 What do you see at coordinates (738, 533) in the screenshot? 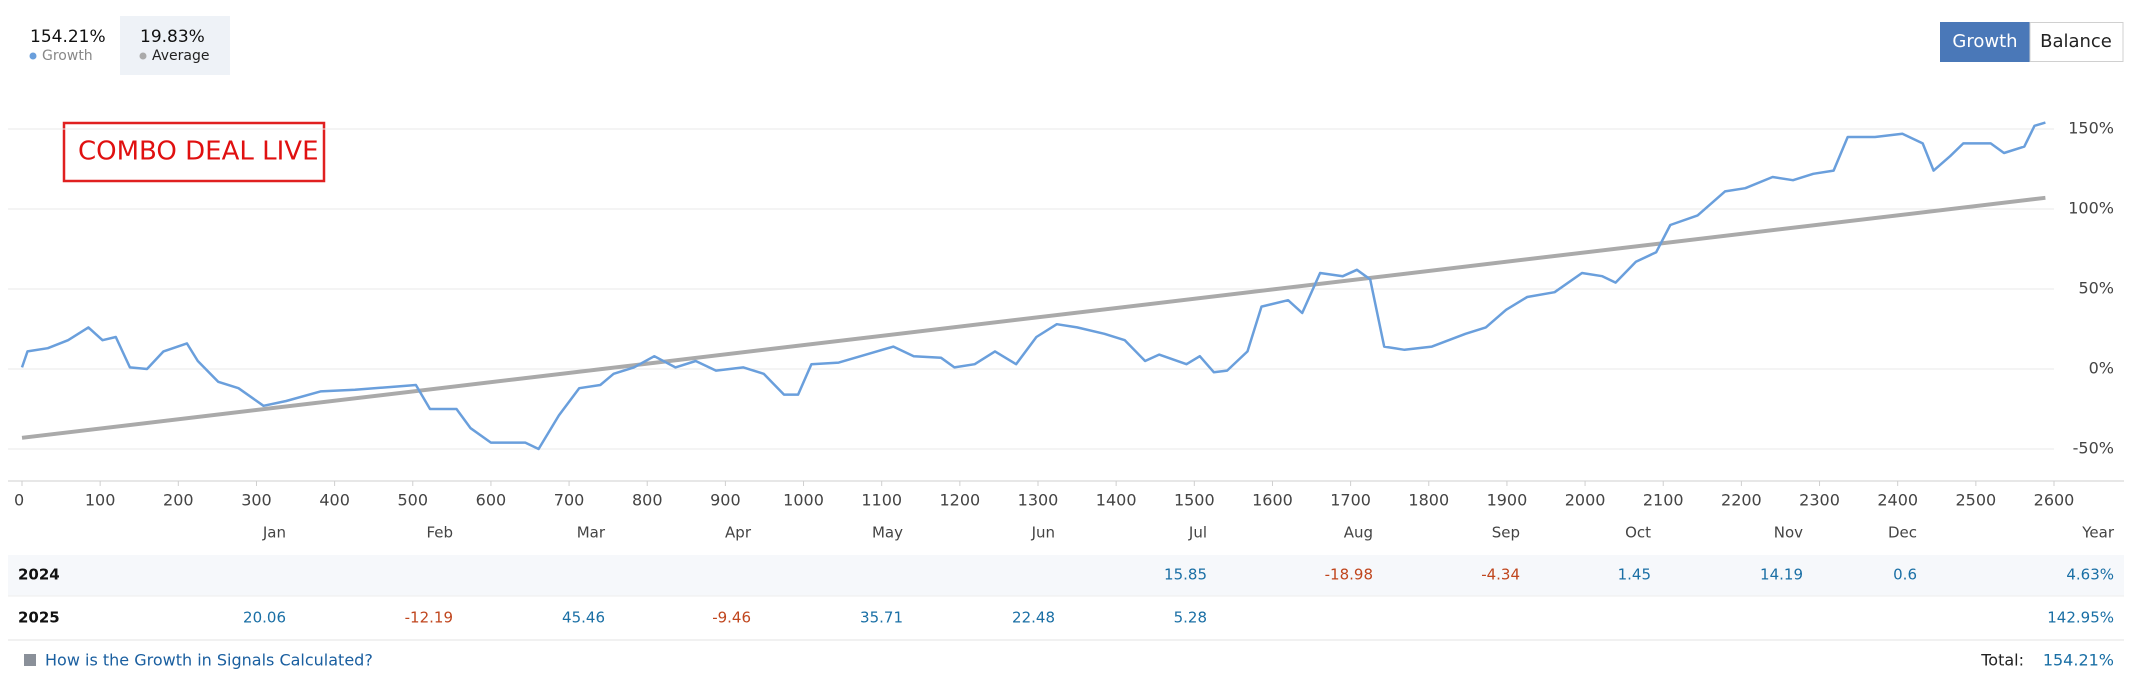
I see `column-header: Apr` at bounding box center [738, 533].